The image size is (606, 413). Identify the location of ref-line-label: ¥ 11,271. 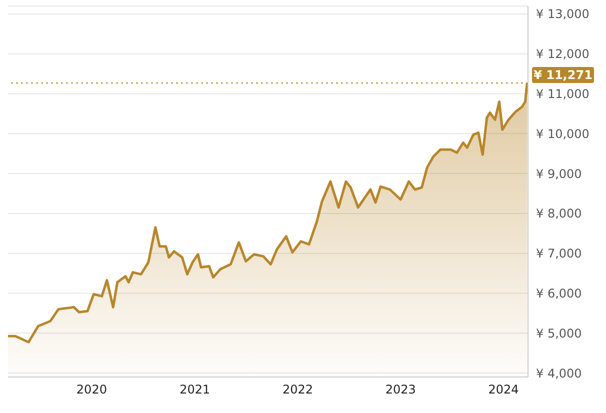
(563, 75).